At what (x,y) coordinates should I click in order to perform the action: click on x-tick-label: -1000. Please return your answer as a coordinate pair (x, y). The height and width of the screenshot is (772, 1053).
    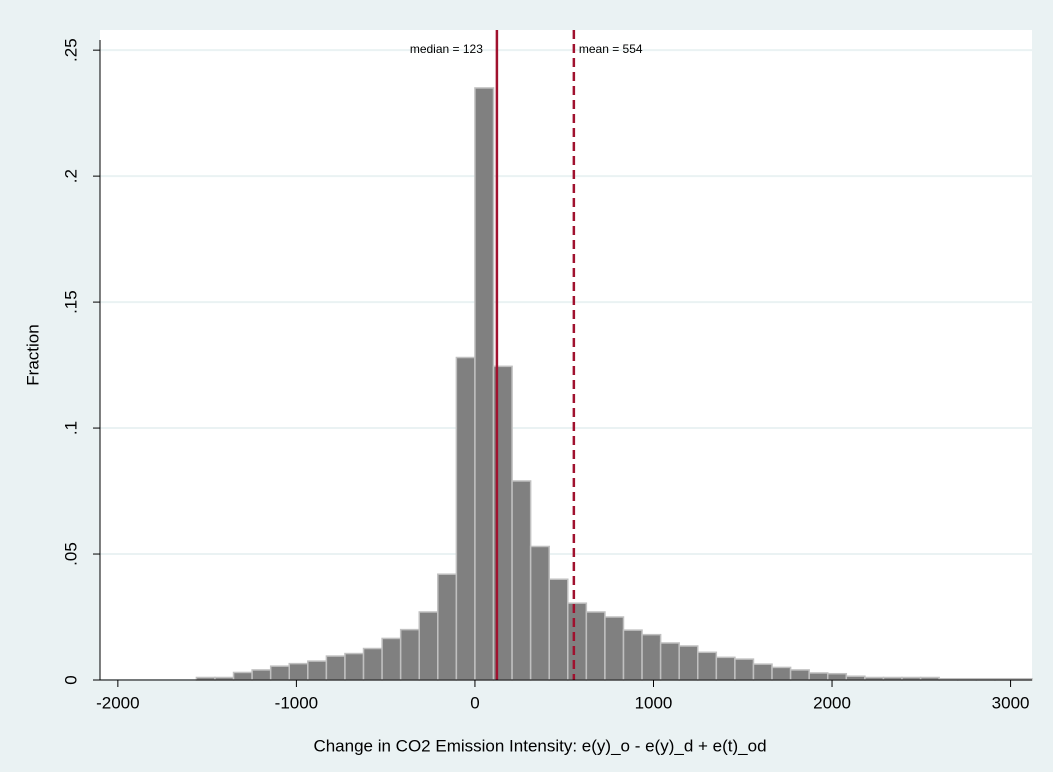
    Looking at the image, I should click on (296, 702).